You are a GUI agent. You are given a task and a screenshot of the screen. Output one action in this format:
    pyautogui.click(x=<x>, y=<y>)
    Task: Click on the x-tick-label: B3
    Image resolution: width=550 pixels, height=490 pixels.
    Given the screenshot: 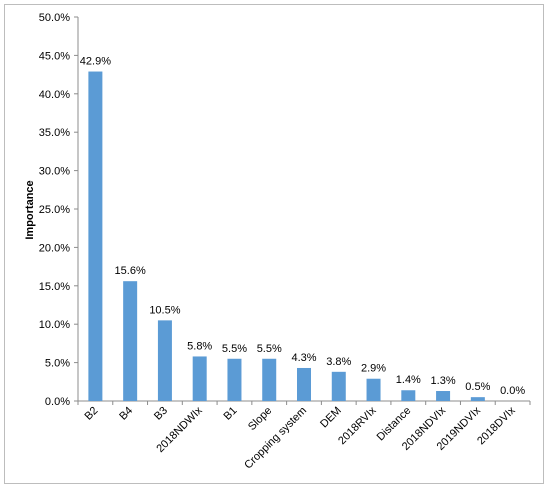 What is the action you would take?
    pyautogui.click(x=161, y=414)
    